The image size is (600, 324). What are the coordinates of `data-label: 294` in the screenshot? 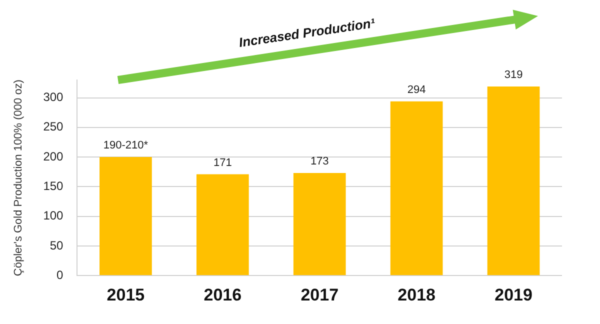 It's located at (416, 90).